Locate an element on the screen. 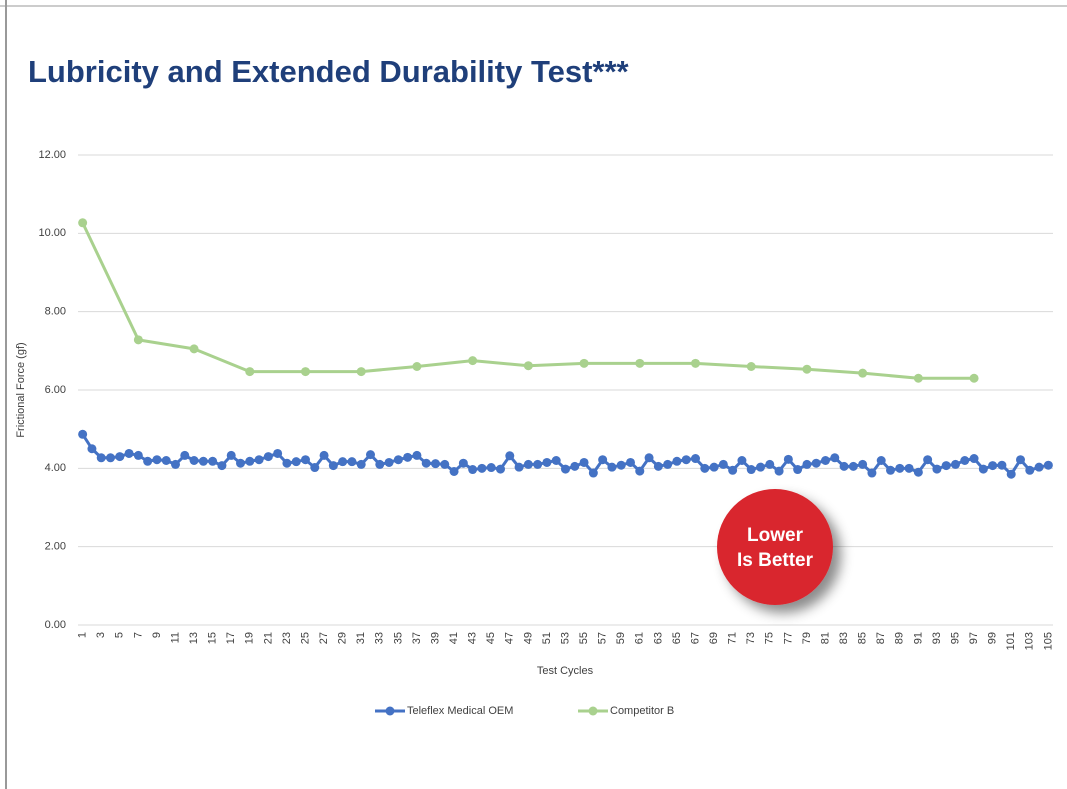 This screenshot has width=1067, height=789. x-tick-label: 85 is located at coordinates (863, 638).